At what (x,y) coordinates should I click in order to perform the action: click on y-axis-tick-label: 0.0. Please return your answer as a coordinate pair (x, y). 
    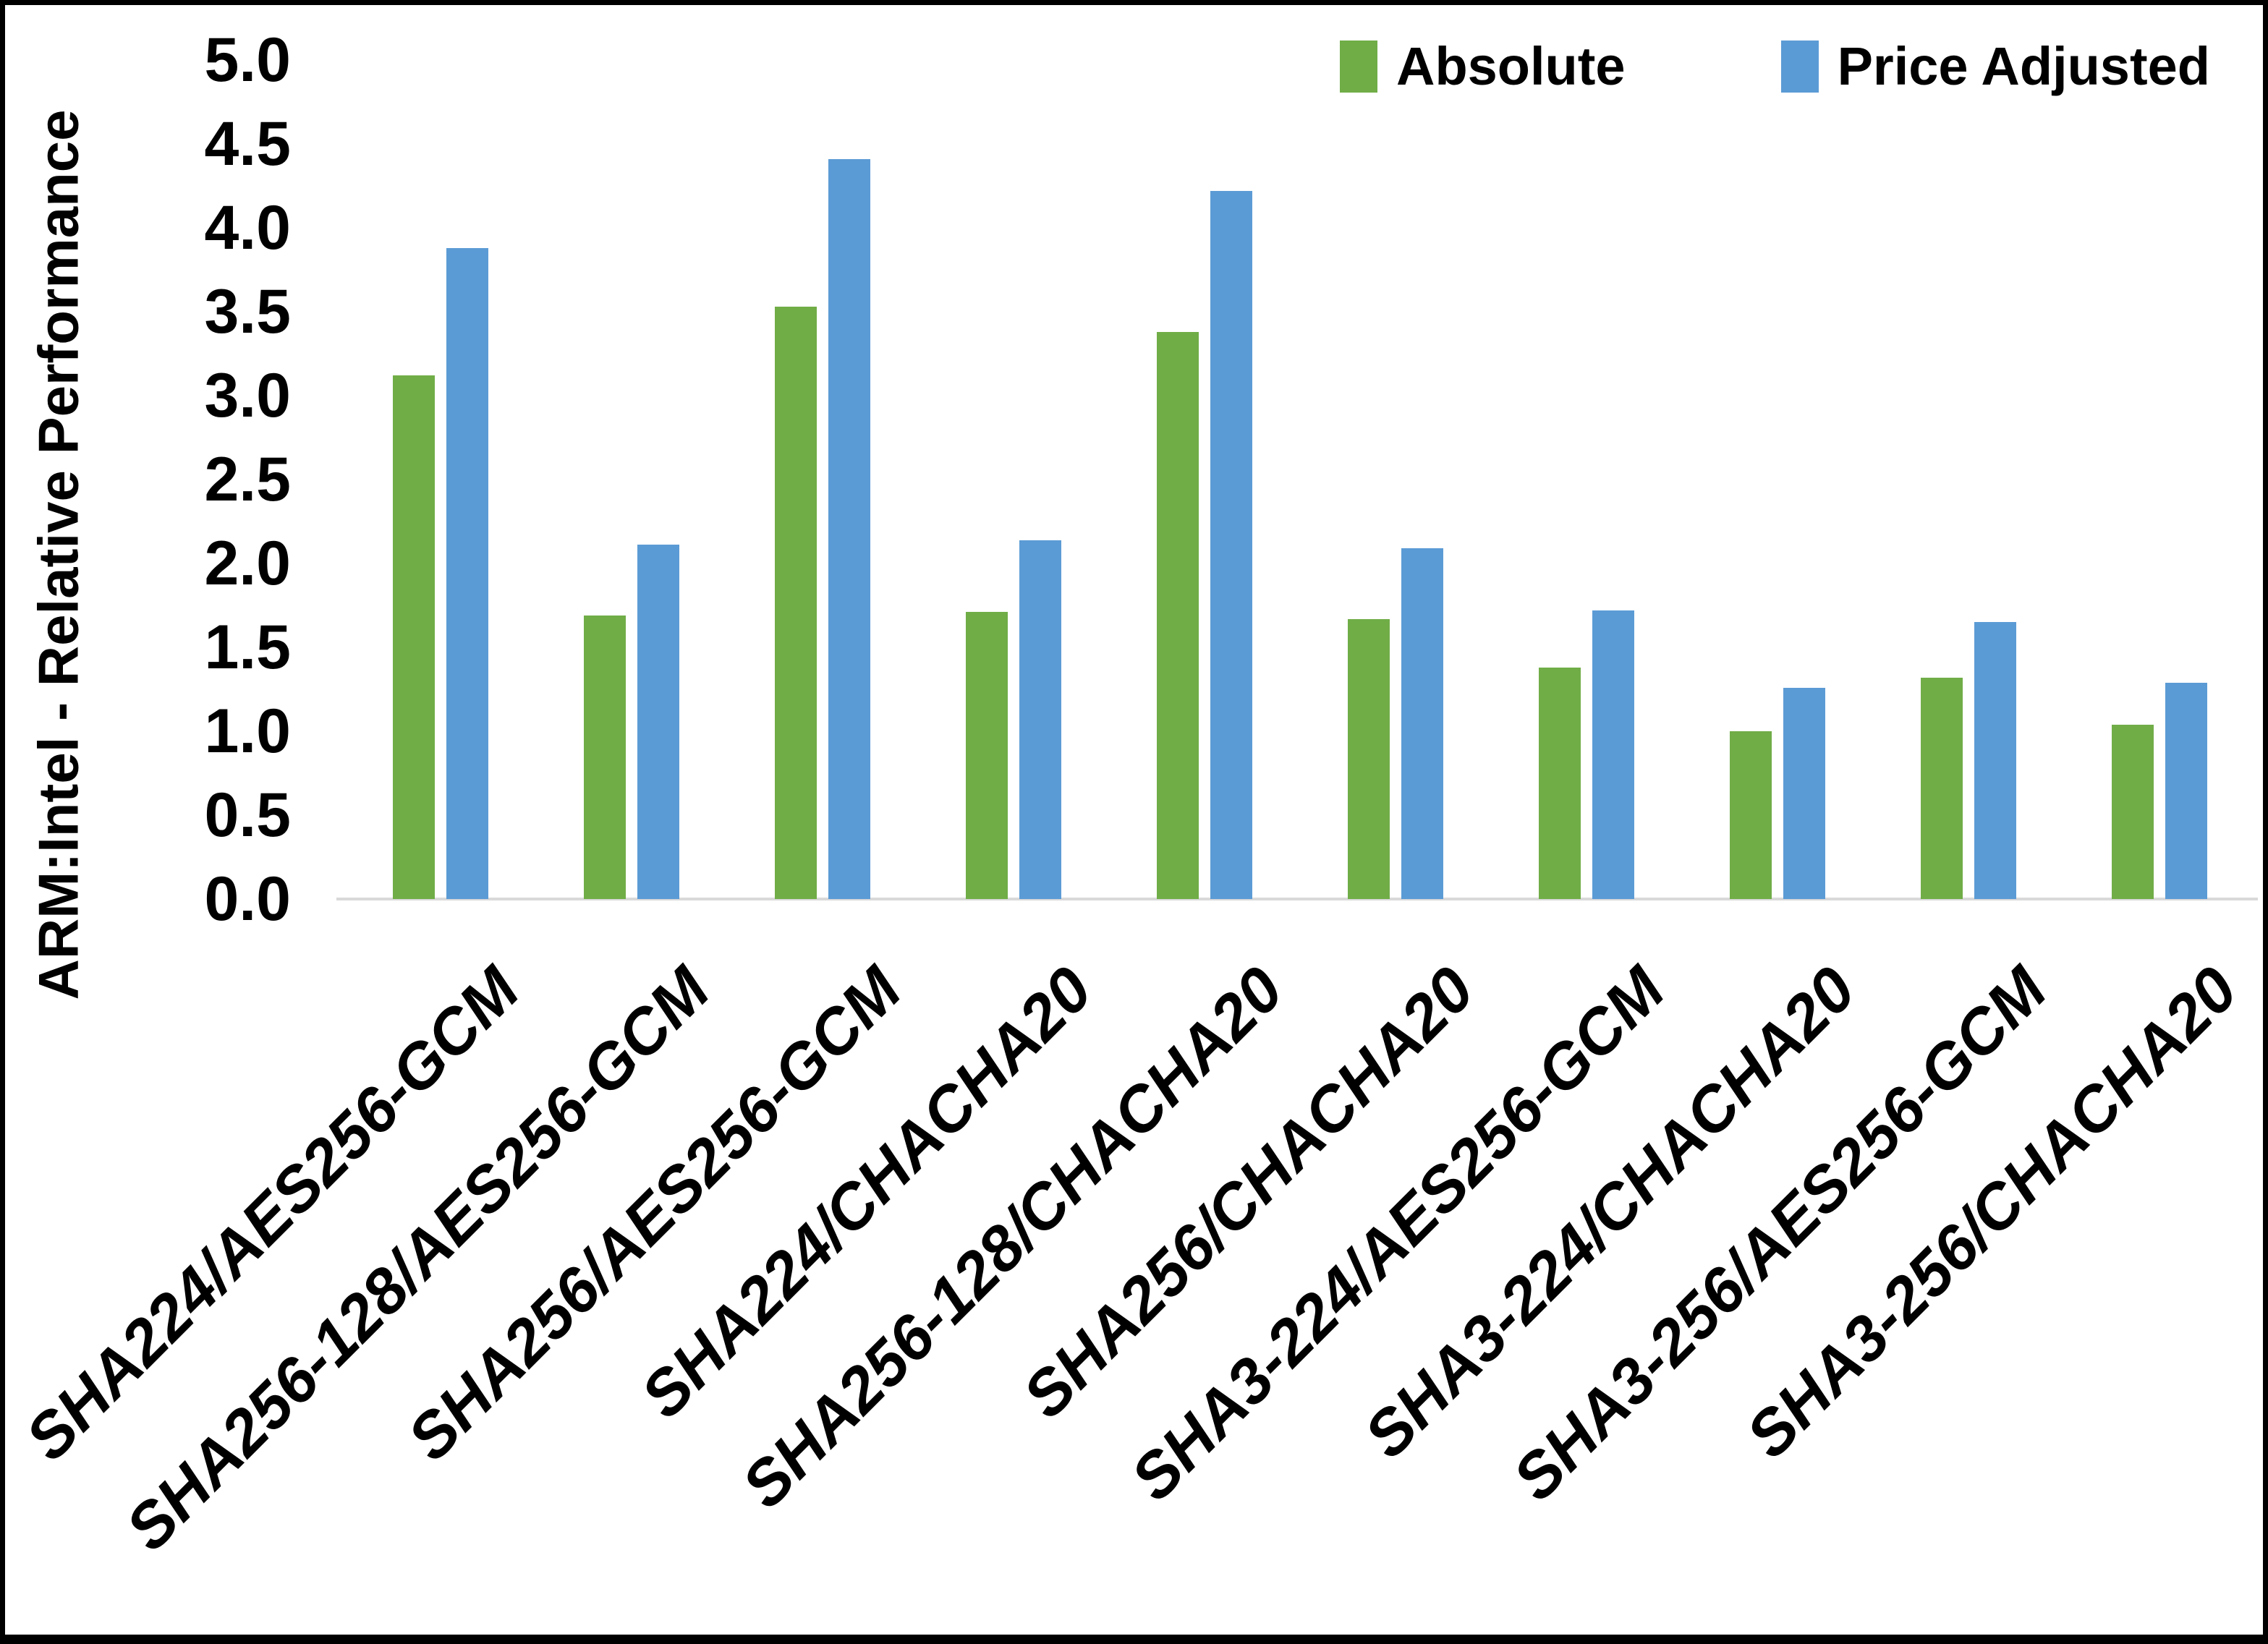
    Looking at the image, I should click on (247, 899).